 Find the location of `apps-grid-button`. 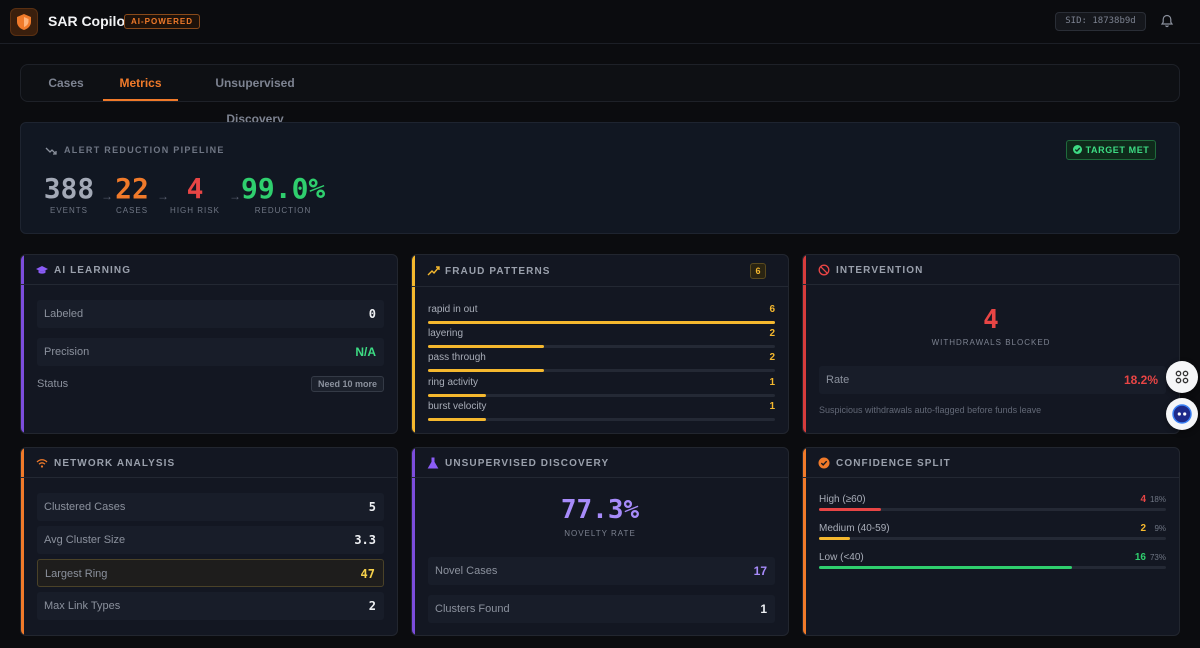

apps-grid-button is located at coordinates (1182, 377).